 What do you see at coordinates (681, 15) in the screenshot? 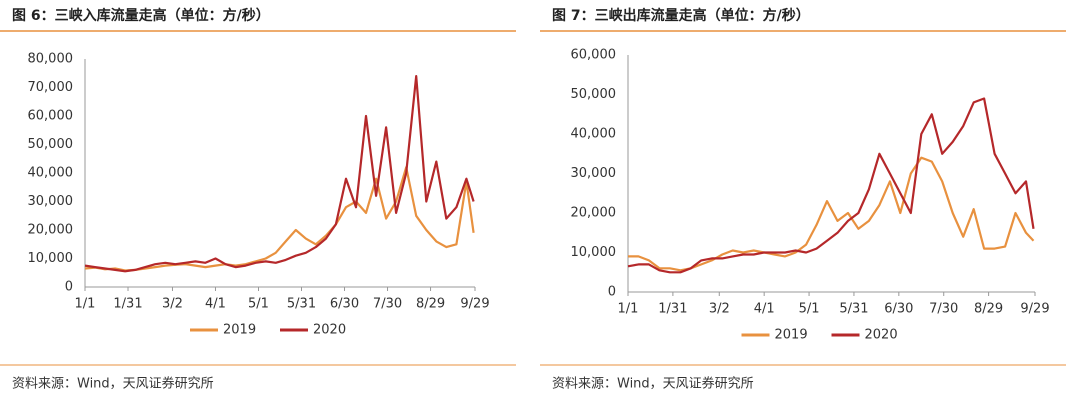
I see `chart-title: 图 7：三峡出库流量走高（单位：方/秒）` at bounding box center [681, 15].